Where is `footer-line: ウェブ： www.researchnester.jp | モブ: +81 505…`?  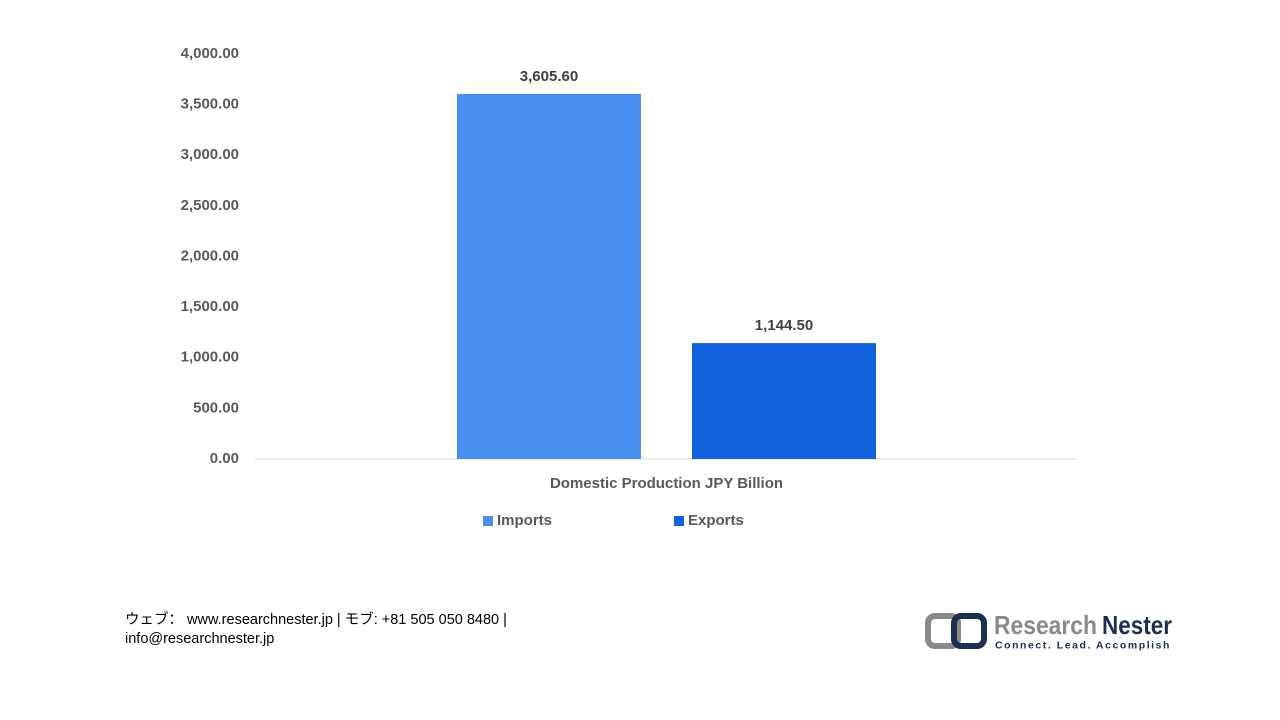
footer-line: ウェブ： www.researchnester.jp | モブ: +81 505… is located at coordinates (316, 620).